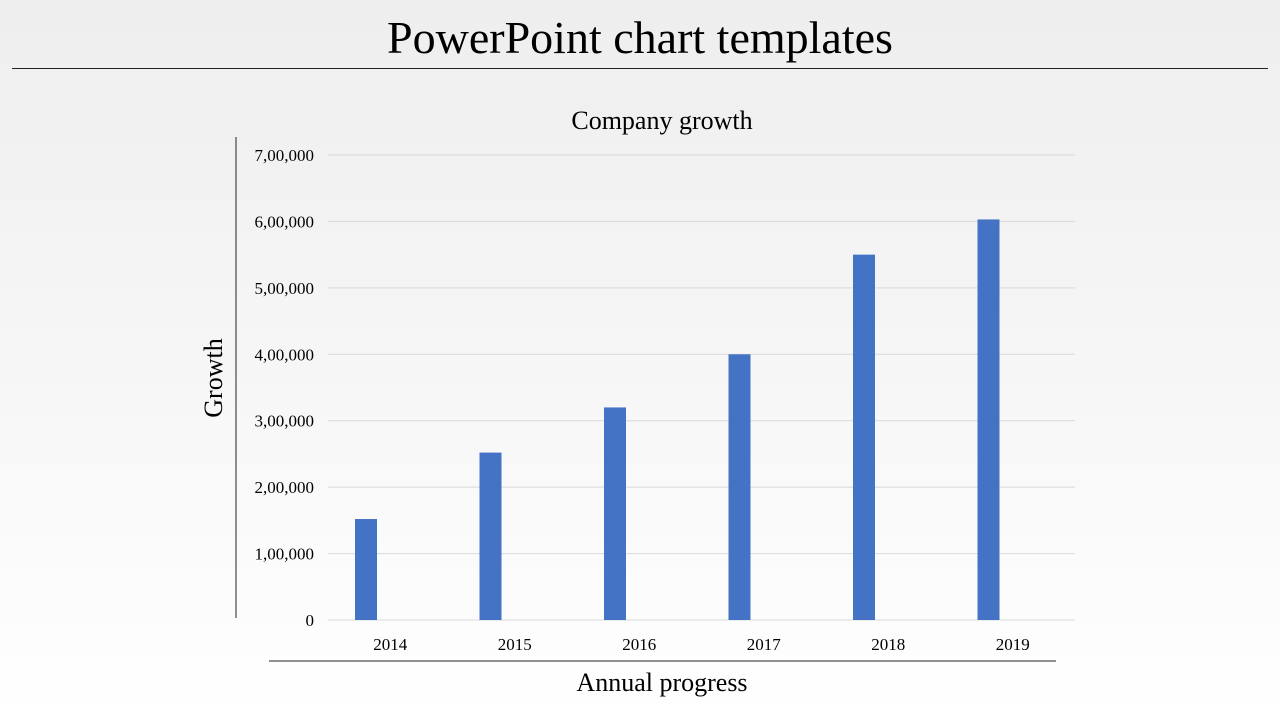 This screenshot has width=1280, height=720. What do you see at coordinates (764, 644) in the screenshot?
I see `x-tick-label: 2017` at bounding box center [764, 644].